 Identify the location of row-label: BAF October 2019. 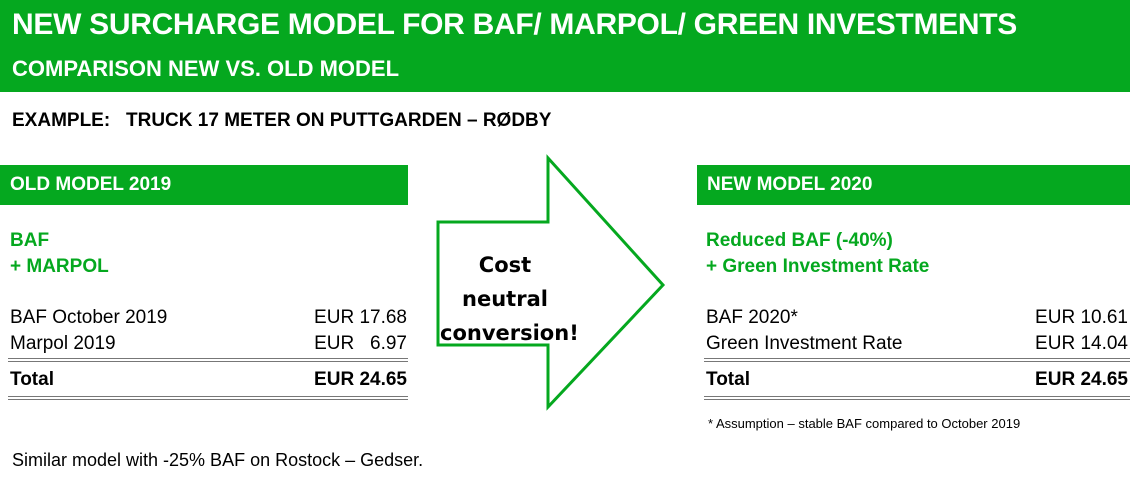
(89, 317).